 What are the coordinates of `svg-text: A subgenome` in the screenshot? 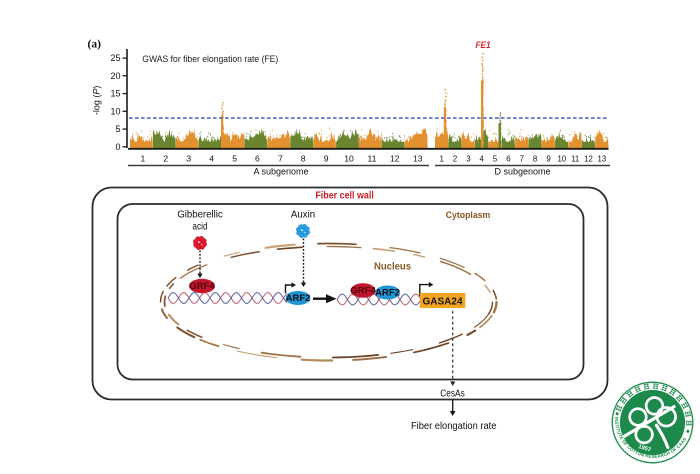 It's located at (280, 172).